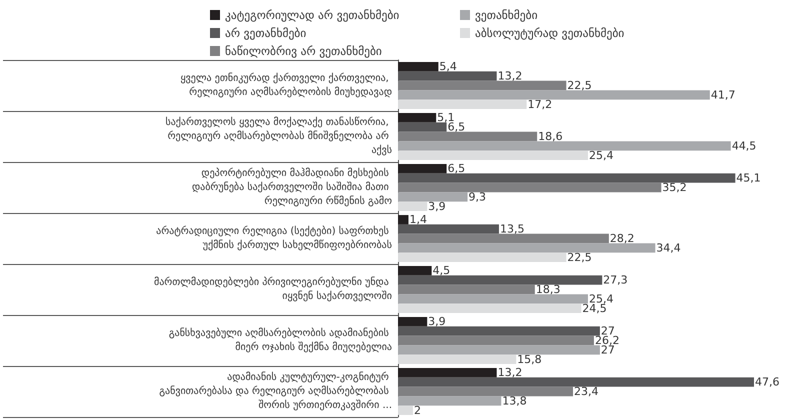  I want to click on legend-label: არ ვეთანხმები, so click(265, 33).